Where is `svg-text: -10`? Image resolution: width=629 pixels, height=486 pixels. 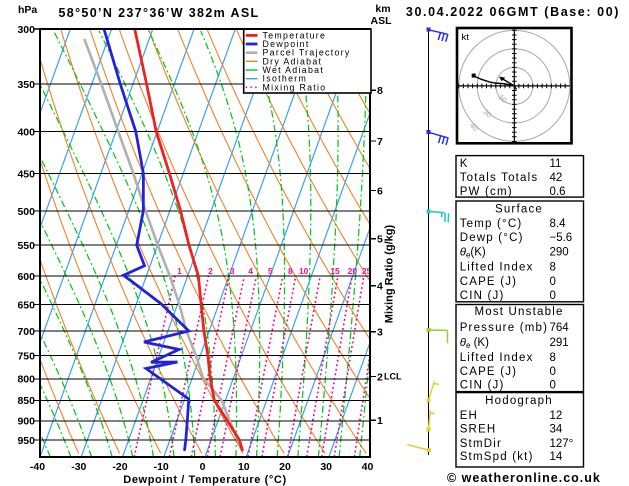 svg-text: -10 is located at coordinates (161, 467).